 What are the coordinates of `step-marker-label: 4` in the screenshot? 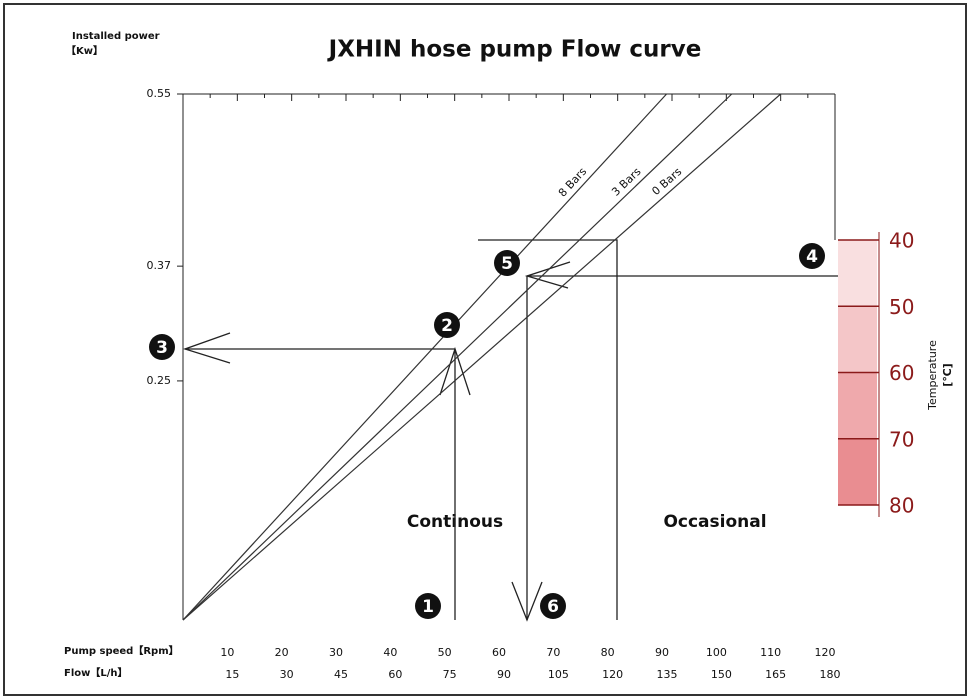 It's located at (812, 257).